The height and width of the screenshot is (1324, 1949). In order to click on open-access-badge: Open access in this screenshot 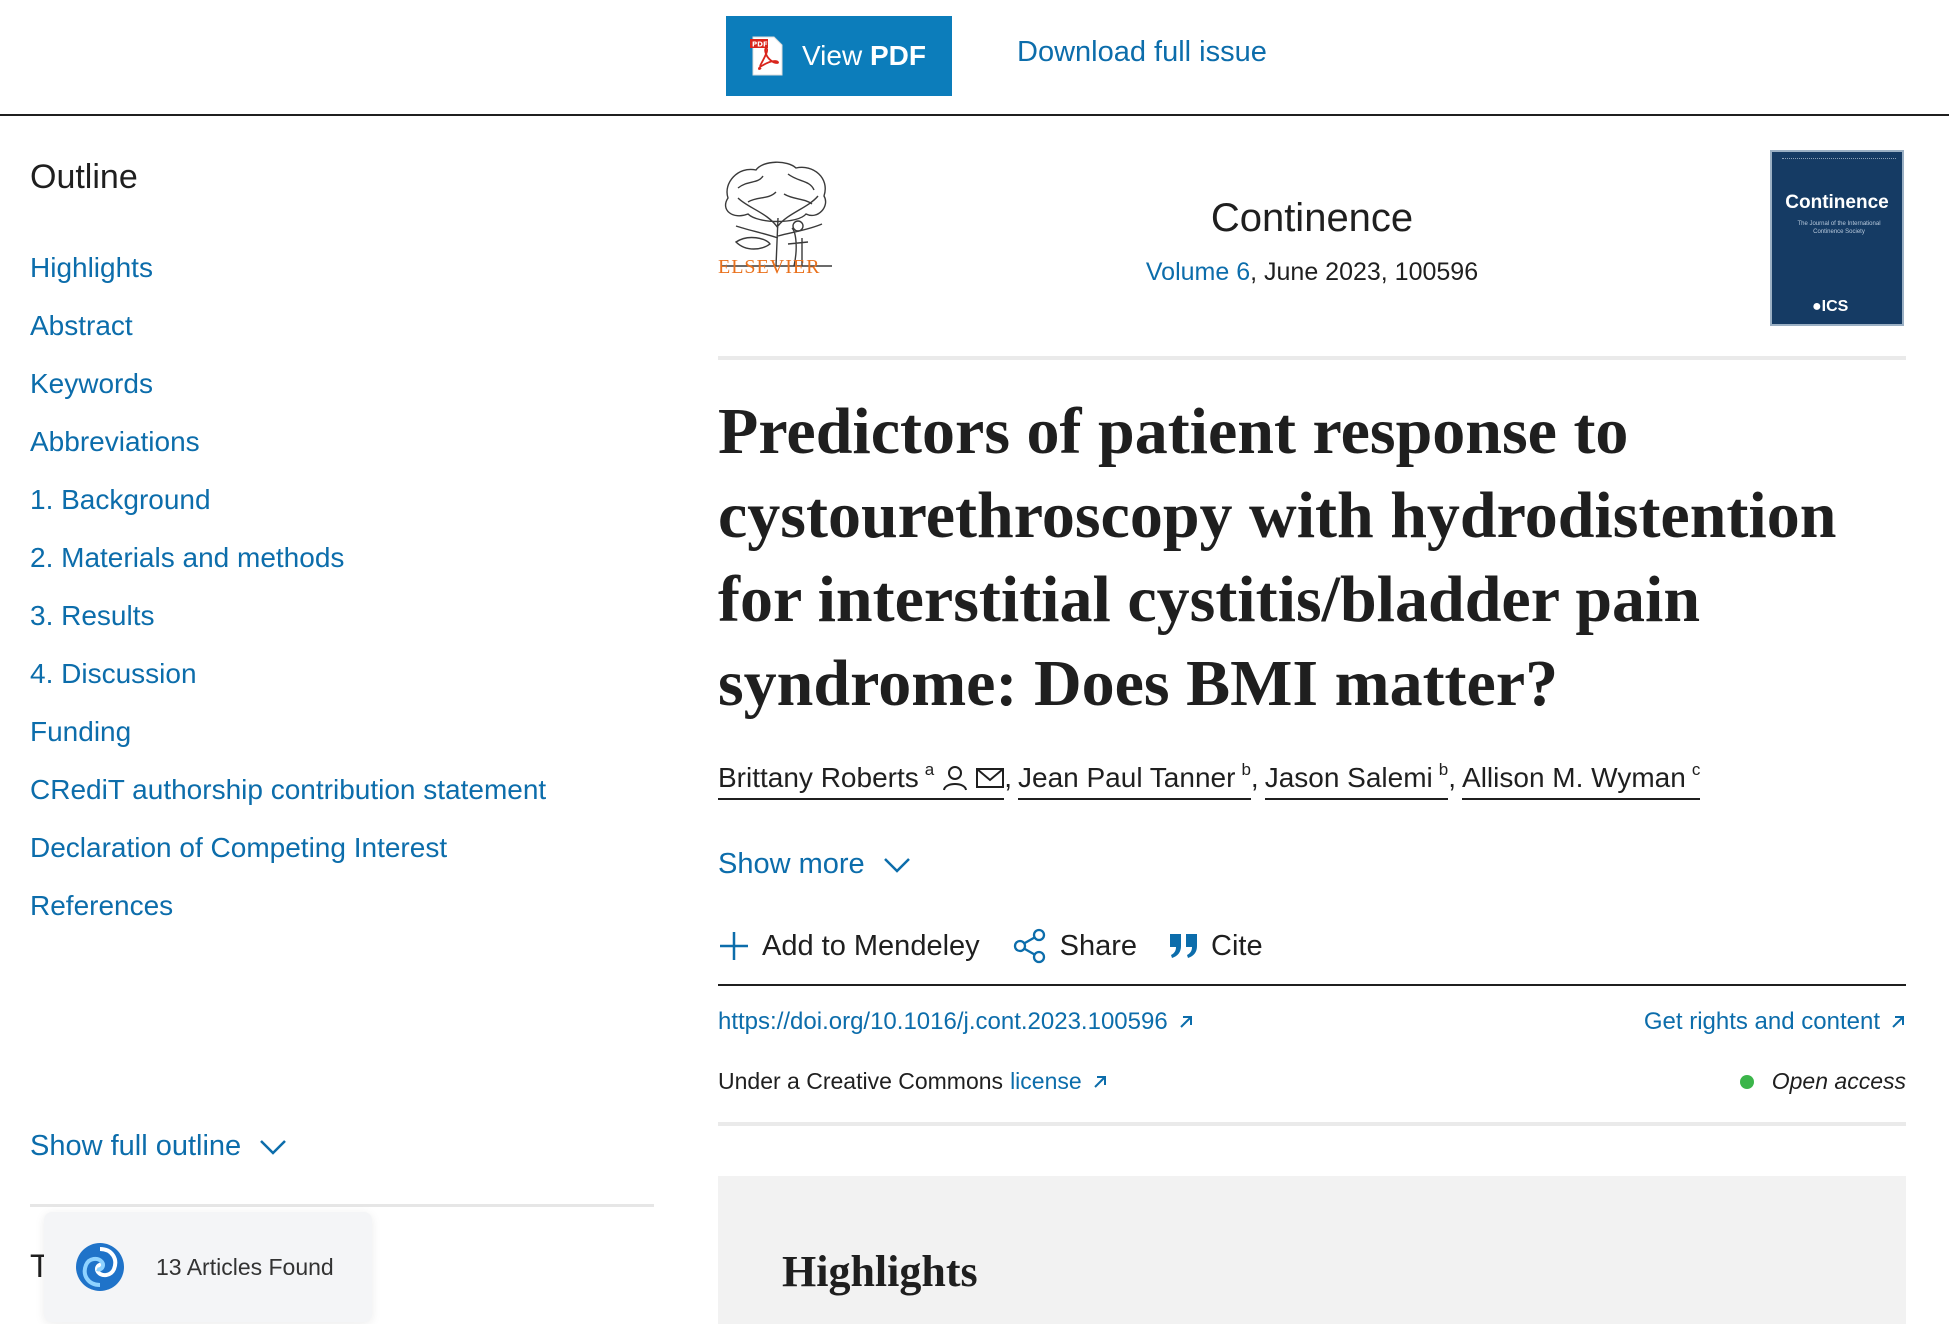, I will do `click(1822, 1081)`.